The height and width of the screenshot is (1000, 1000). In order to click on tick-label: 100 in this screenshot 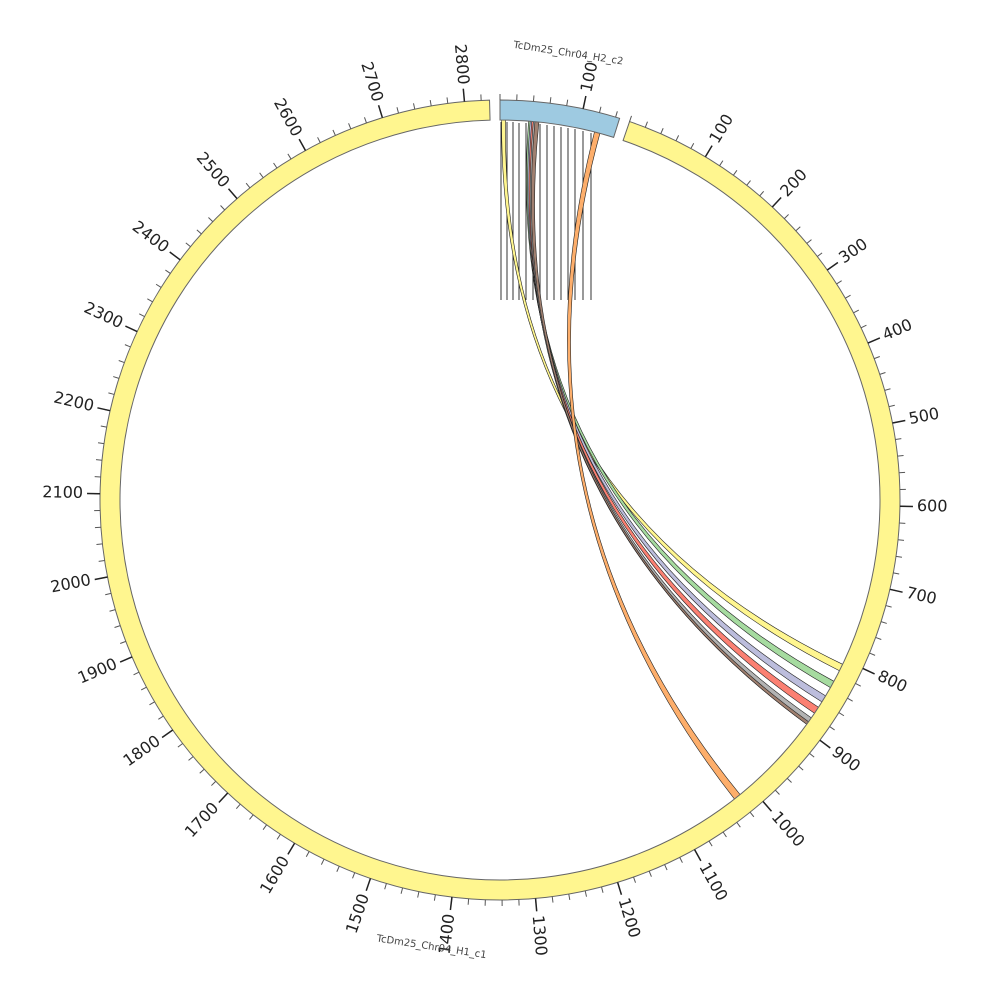, I will do `click(588, 77)`.